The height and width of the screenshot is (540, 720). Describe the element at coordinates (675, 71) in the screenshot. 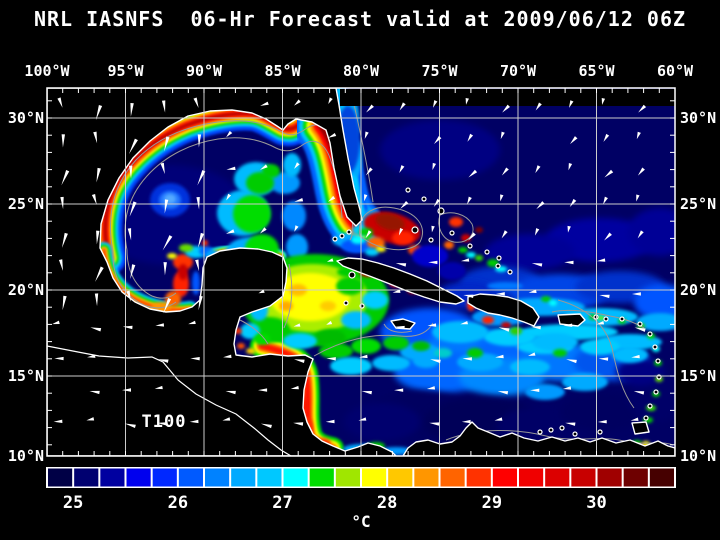

I see `longitude-label: 60°W` at that location.